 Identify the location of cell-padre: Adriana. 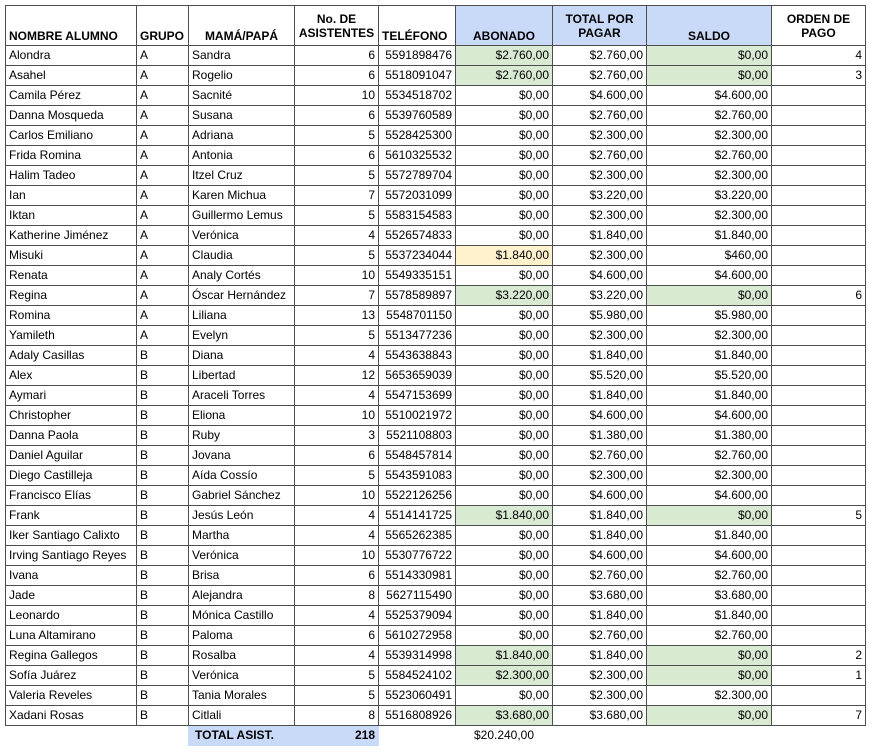
(241, 135).